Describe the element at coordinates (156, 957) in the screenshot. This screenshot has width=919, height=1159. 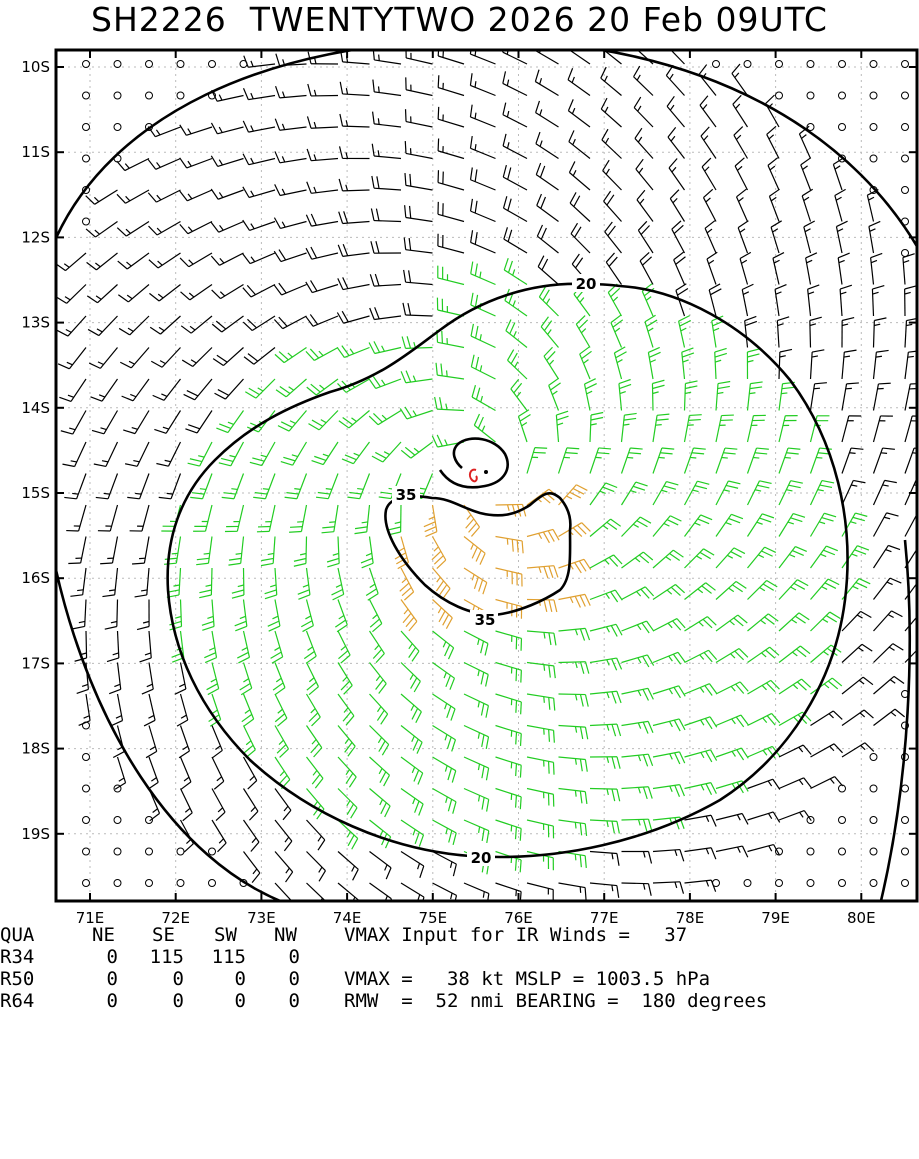
I see `value-se: 115` at that location.